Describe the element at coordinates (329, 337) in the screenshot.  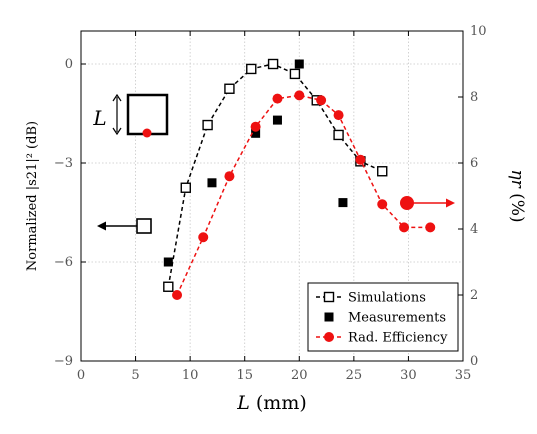
I see `legend-marker-rad-efficiency` at that location.